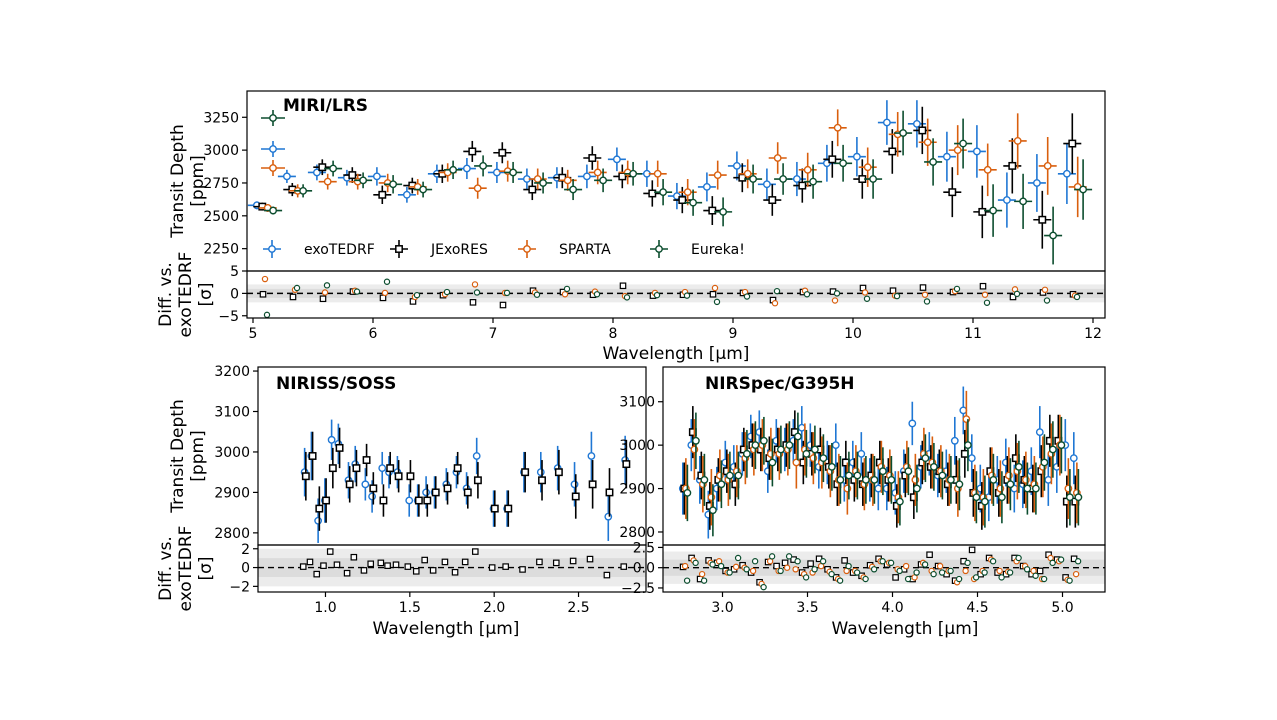  I want to click on data-area, so click(880, 462).